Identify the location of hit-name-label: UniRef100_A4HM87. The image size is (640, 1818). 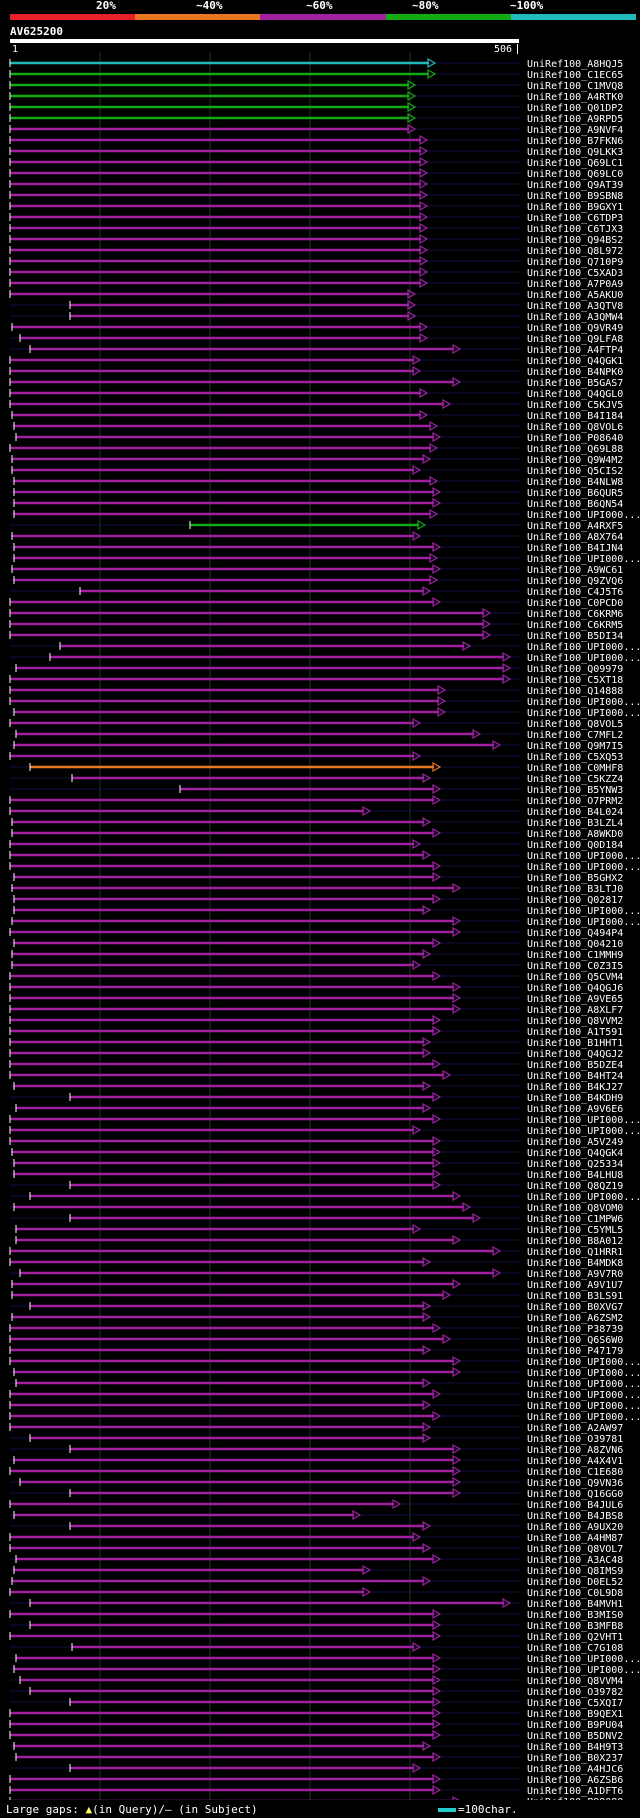
(575, 1538).